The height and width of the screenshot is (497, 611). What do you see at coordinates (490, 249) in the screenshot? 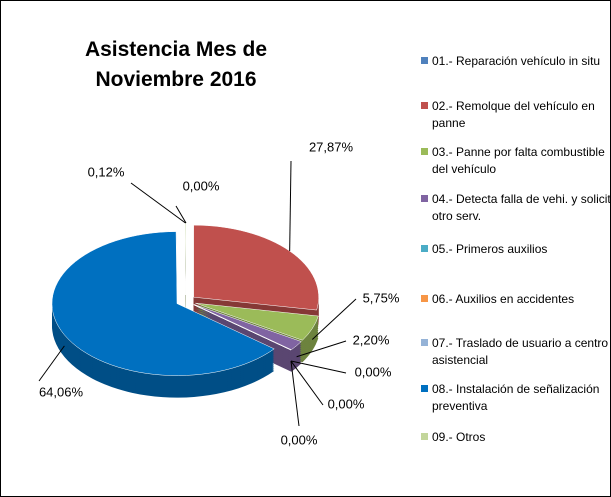
I see `legend-label: 05.- Primeros auxilios` at bounding box center [490, 249].